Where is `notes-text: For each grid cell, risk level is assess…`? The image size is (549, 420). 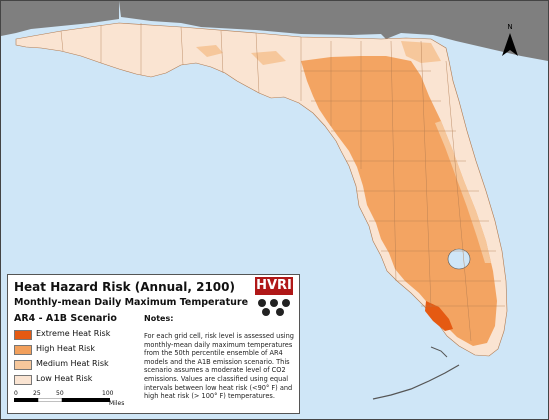 notes-text: For each grid cell, risk level is assess… is located at coordinates (219, 366).